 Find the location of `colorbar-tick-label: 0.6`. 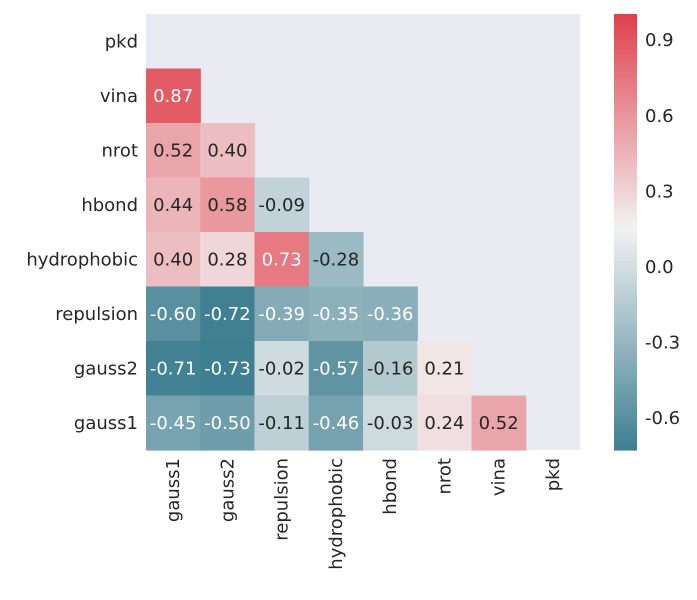

colorbar-tick-label: 0.6 is located at coordinates (659, 116).